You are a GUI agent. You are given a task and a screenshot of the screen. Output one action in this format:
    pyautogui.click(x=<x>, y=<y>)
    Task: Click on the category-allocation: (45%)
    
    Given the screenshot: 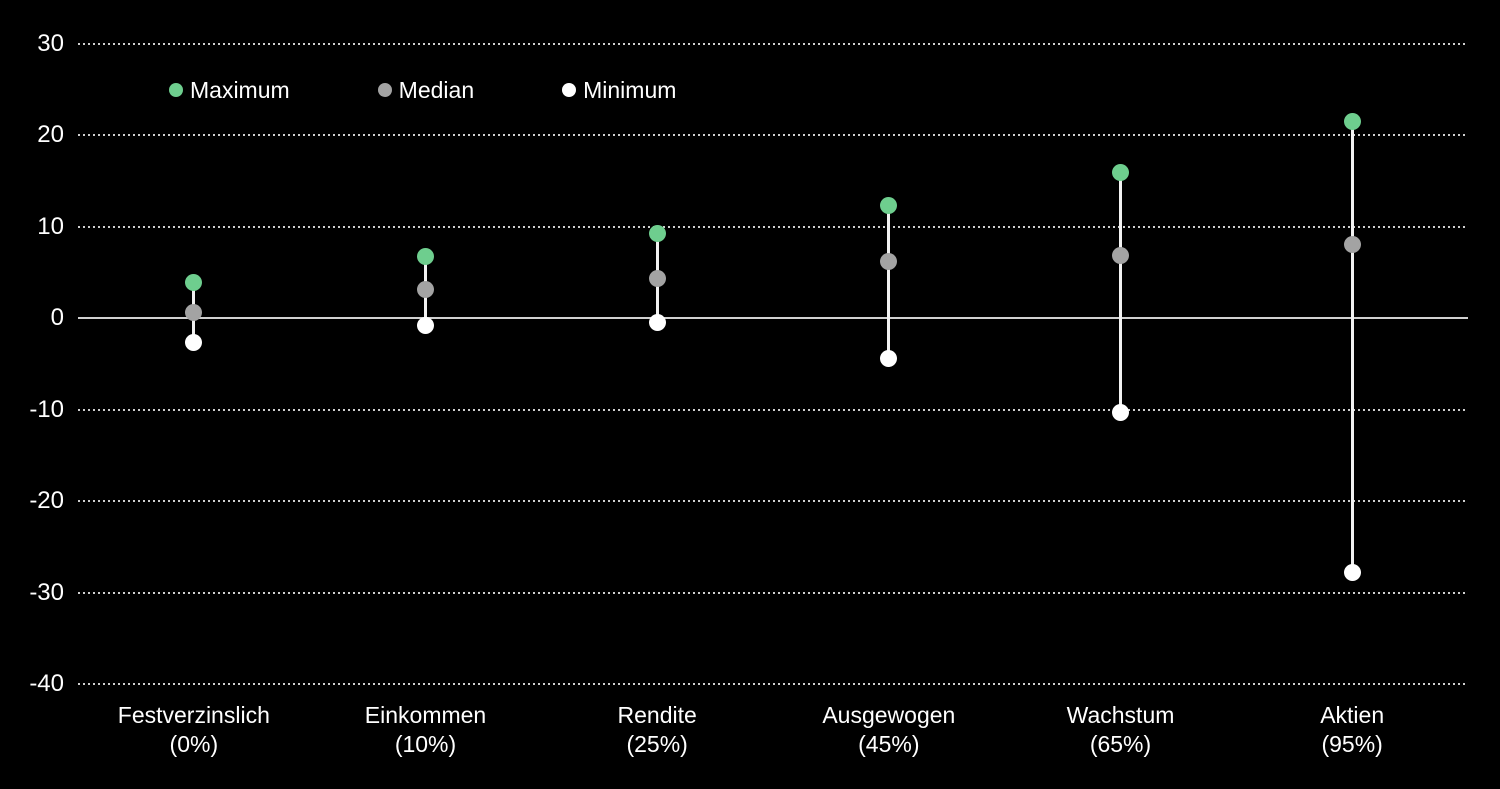 What is the action you would take?
    pyautogui.click(x=889, y=744)
    